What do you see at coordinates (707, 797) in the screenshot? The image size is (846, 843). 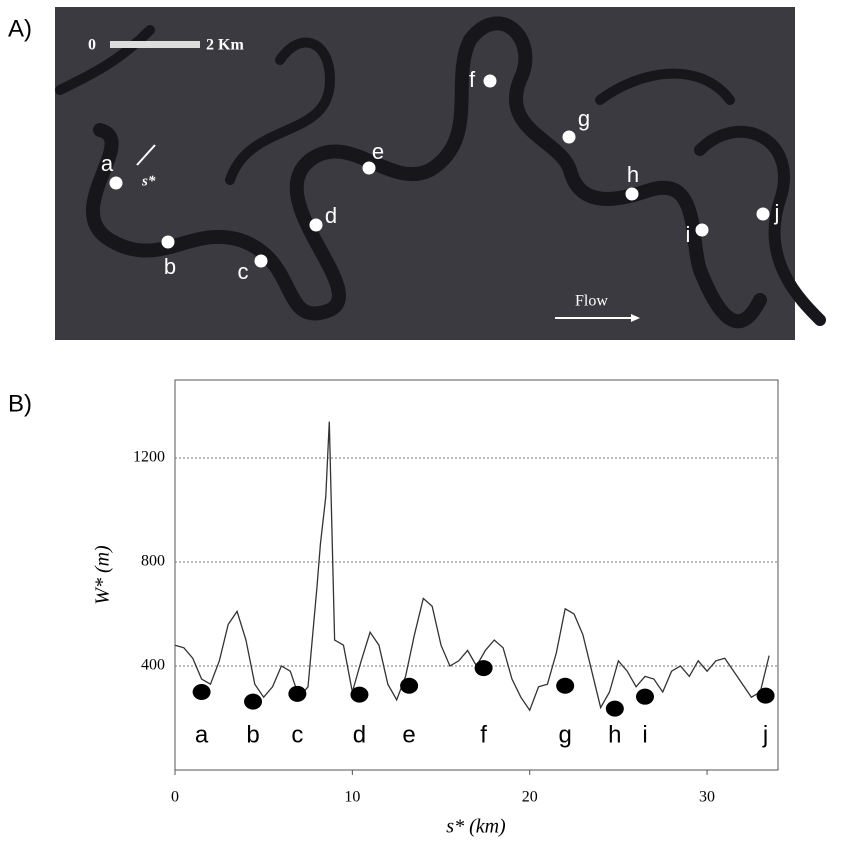 I see `x-tick-label: 30` at bounding box center [707, 797].